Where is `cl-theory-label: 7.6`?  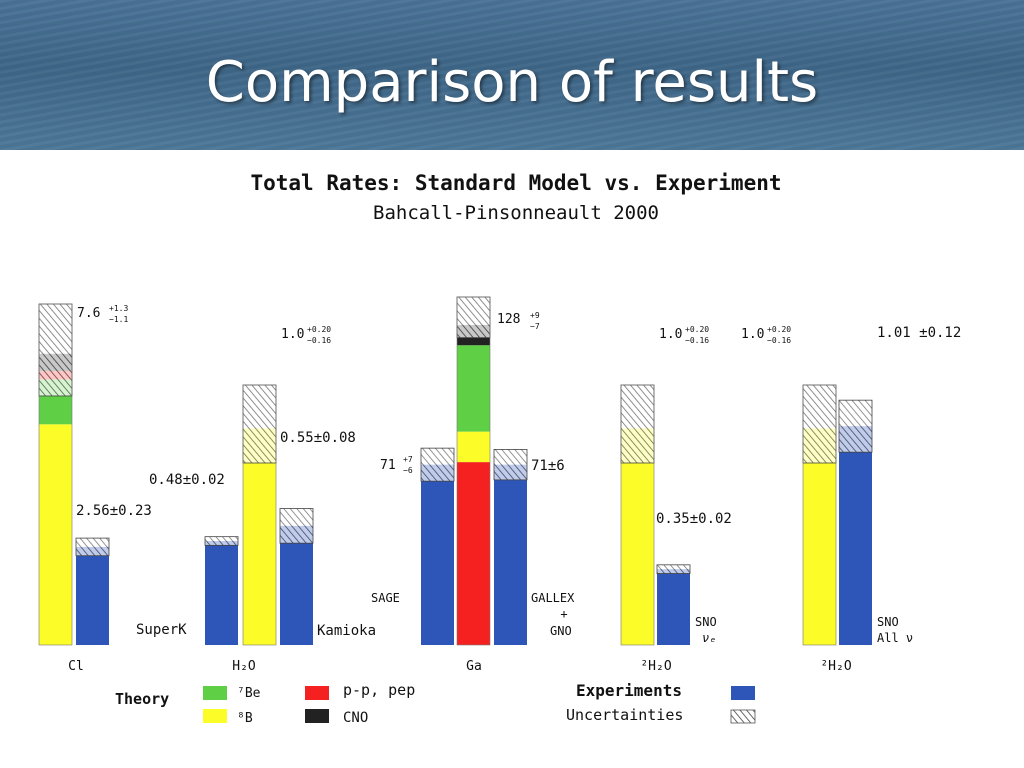 cl-theory-label: 7.6 is located at coordinates (88, 313).